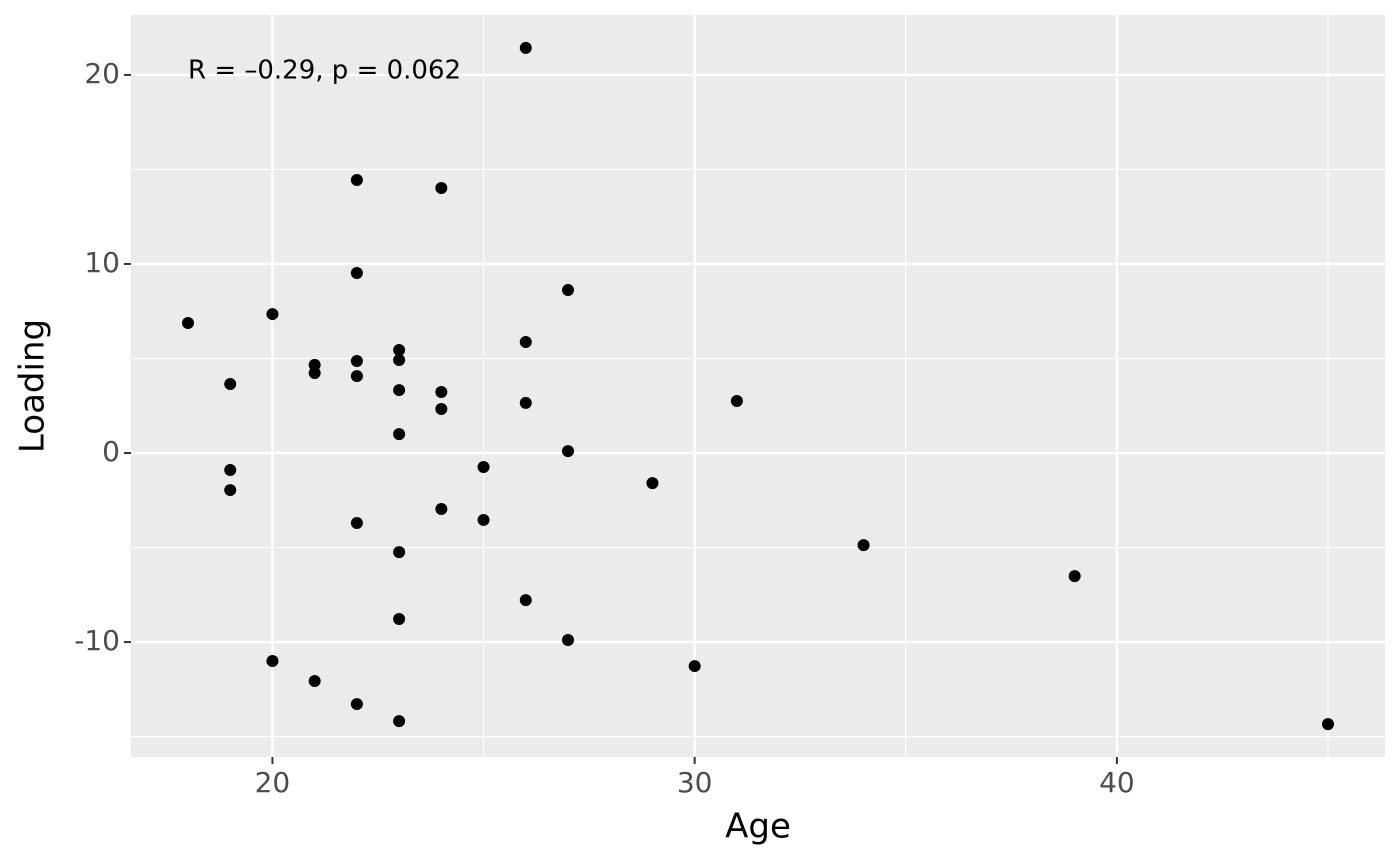 This screenshot has width=1400, height=865. I want to click on y-tick-label: 10, so click(102, 262).